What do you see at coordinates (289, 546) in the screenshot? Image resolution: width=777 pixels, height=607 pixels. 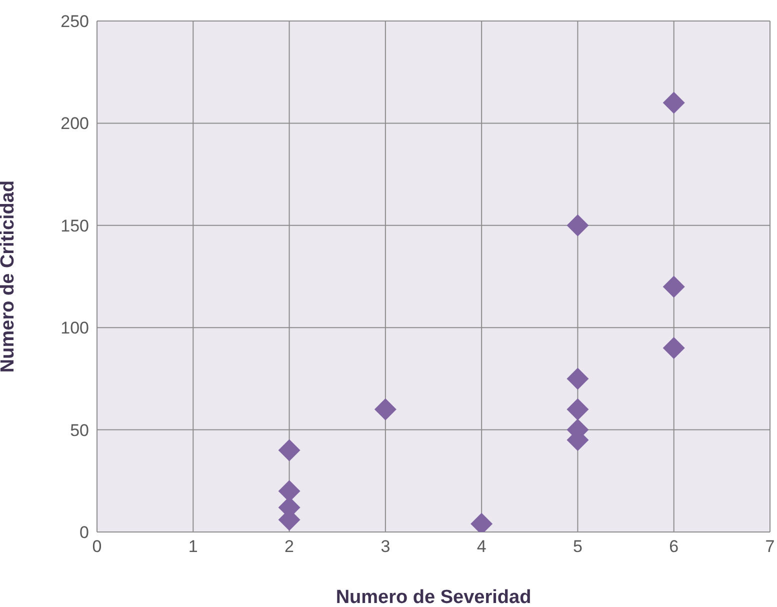 I see `x-tick-label: 2` at bounding box center [289, 546].